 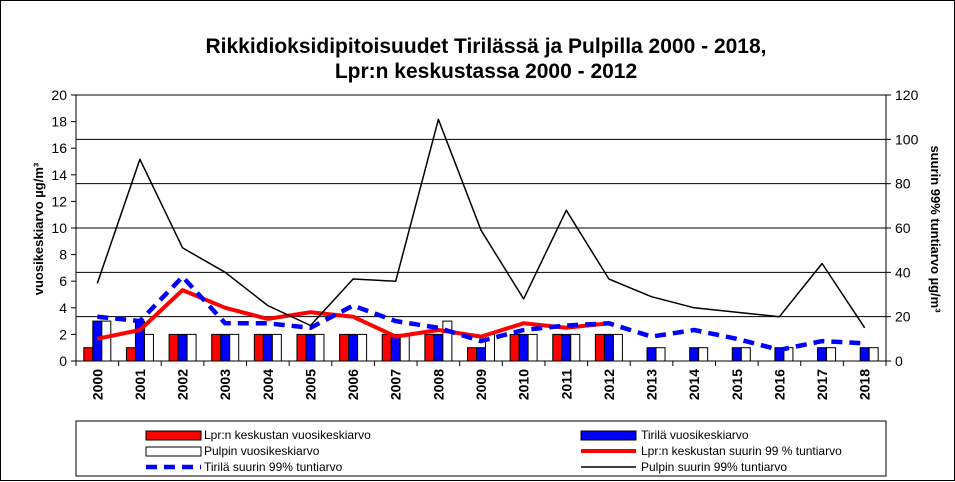 I want to click on x-tick-label: 2016, so click(x=779, y=384).